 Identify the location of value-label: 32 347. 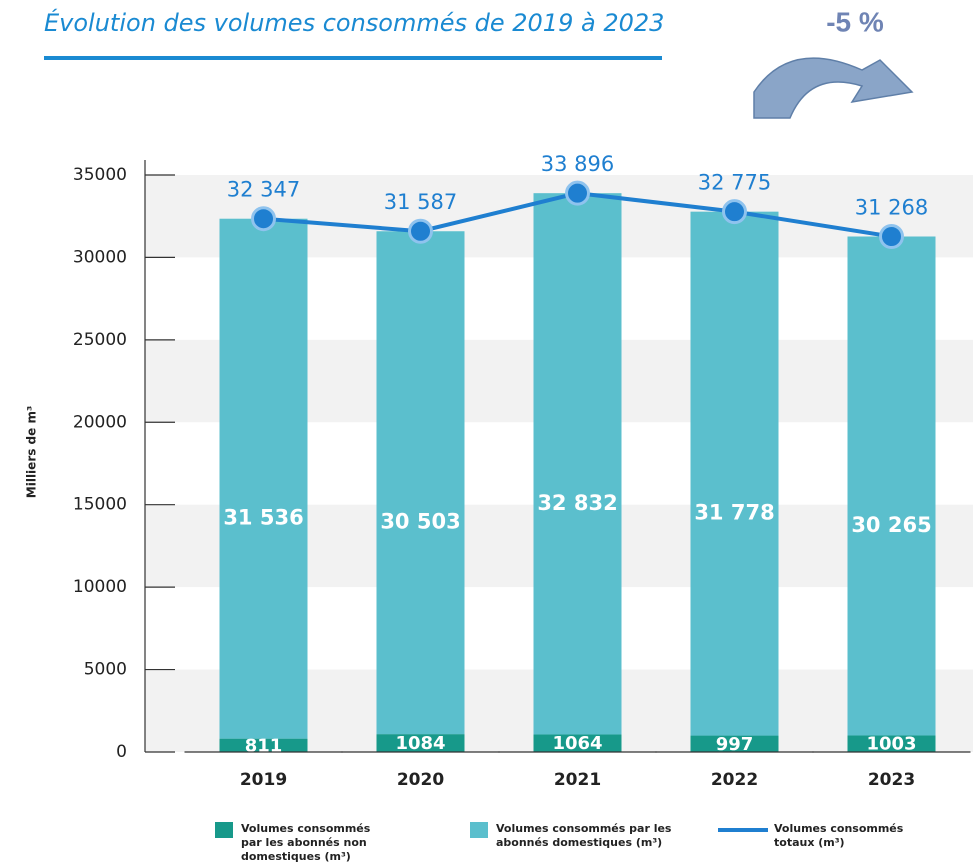
(263, 190).